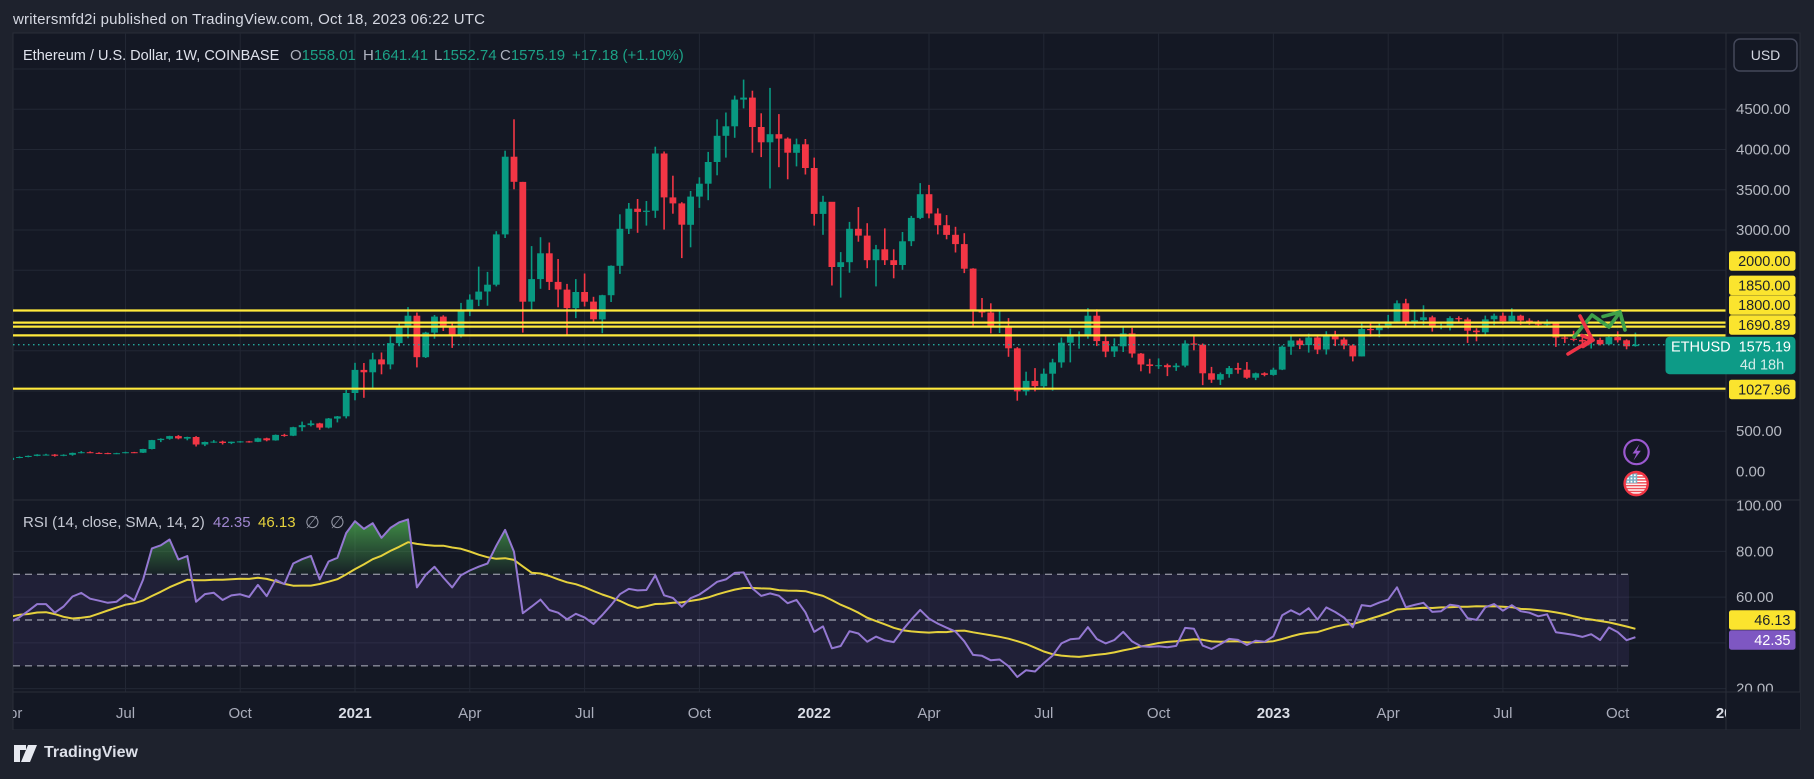  I want to click on svg-text: 80.00, so click(1755, 551).